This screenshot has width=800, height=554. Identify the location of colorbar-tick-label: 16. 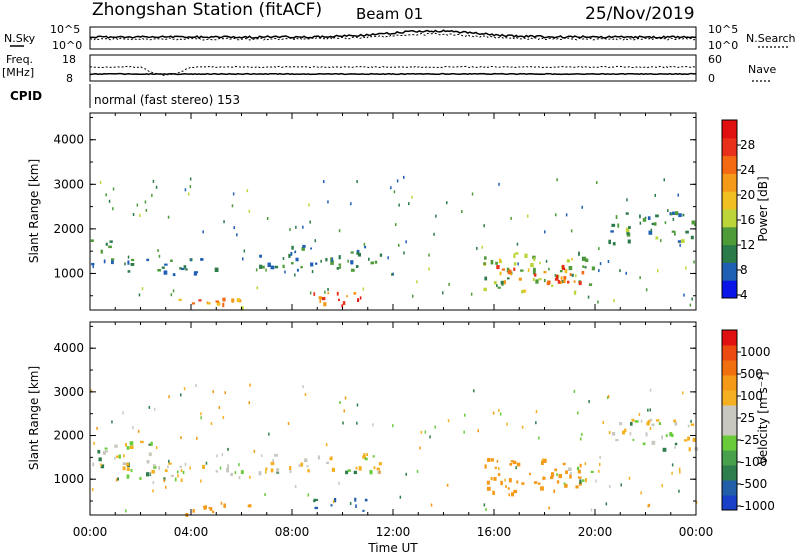
(747, 220).